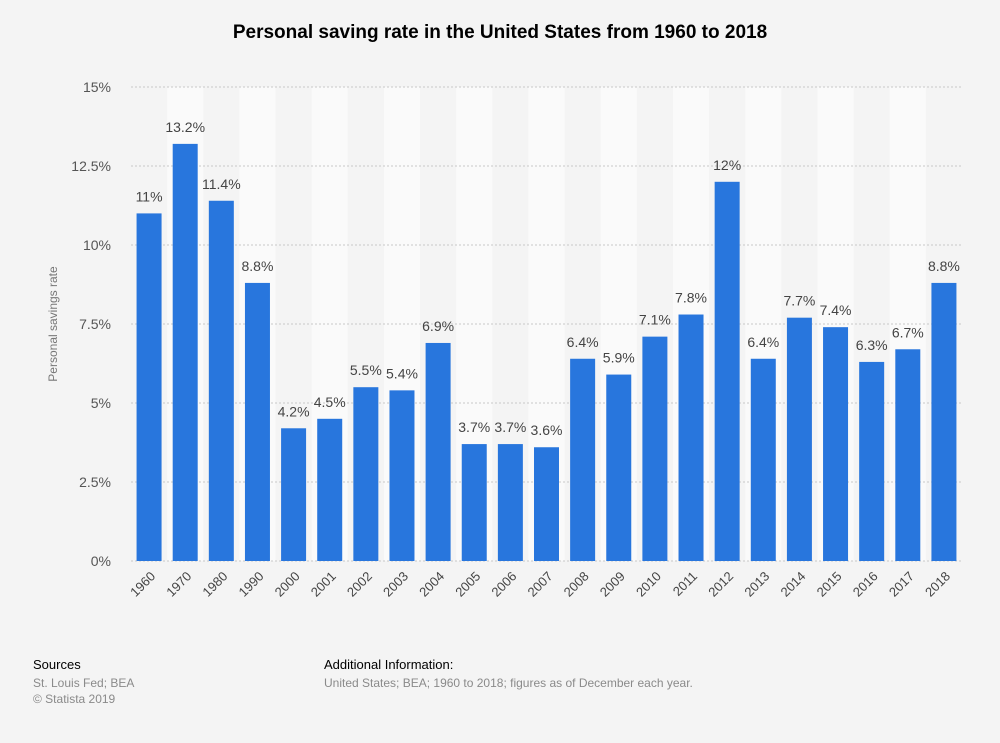  Describe the element at coordinates (799, 301) in the screenshot. I see `data-label: 7.7%` at that location.